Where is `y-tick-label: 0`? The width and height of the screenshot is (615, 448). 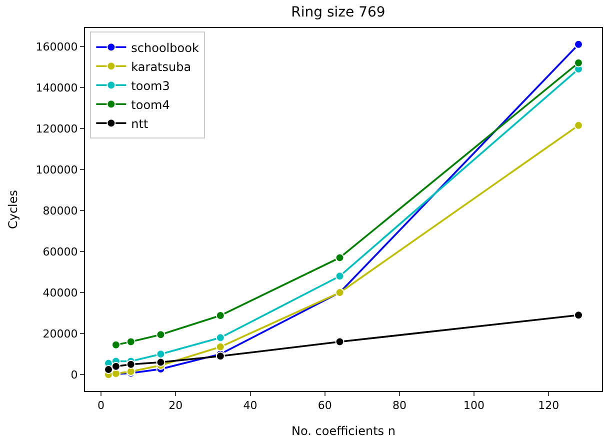 y-tick-label: 0 is located at coordinates (74, 375).